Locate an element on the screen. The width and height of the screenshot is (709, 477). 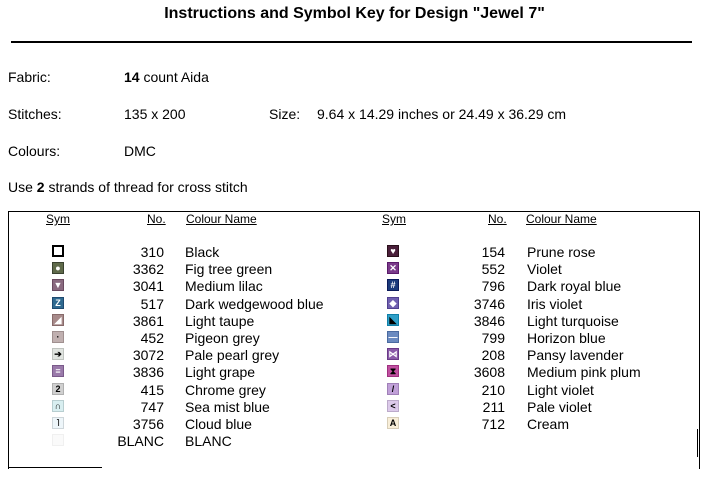
colour-name: Sea mist blue is located at coordinates (227, 407).